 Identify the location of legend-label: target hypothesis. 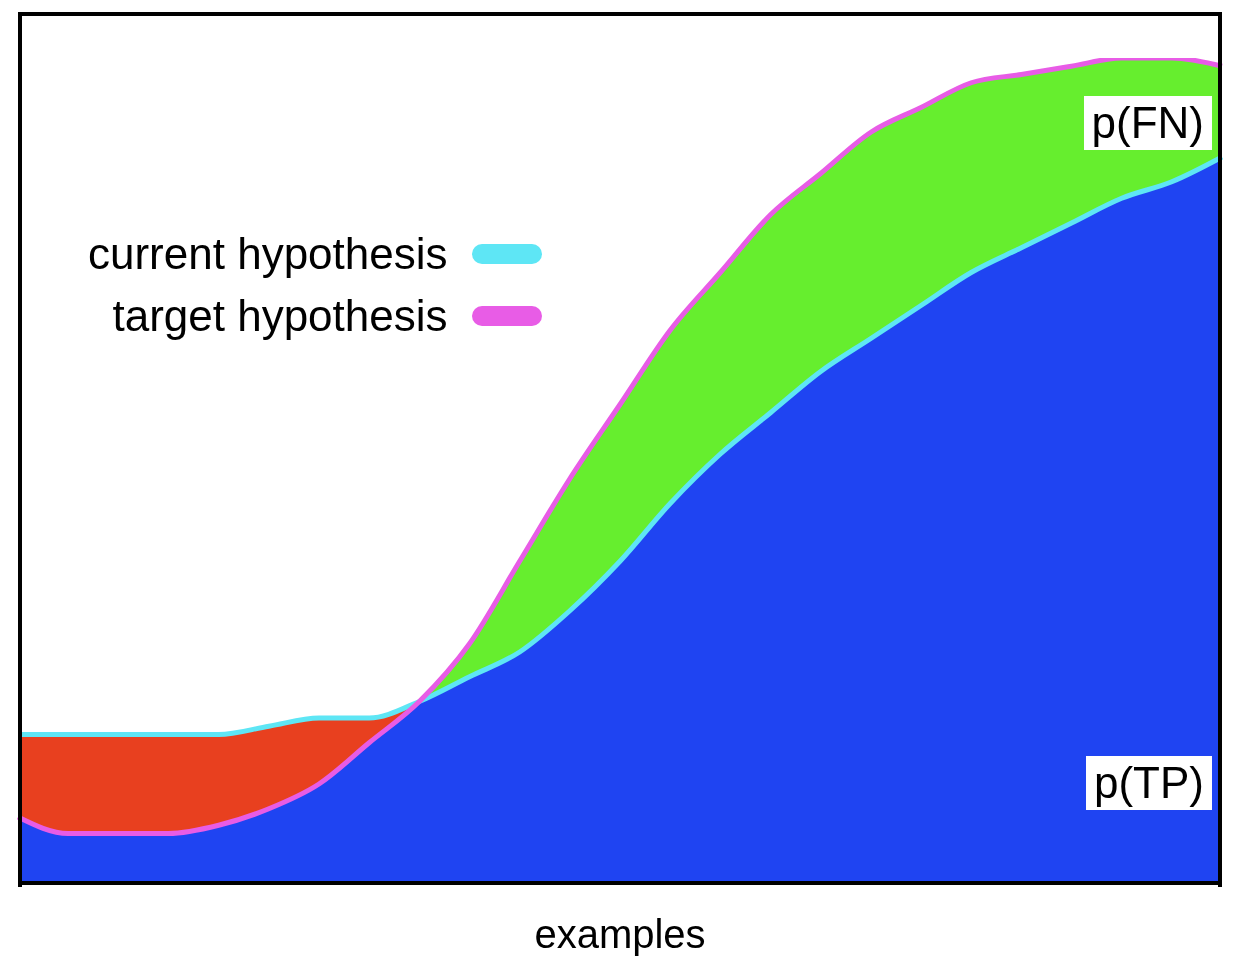
(280, 316).